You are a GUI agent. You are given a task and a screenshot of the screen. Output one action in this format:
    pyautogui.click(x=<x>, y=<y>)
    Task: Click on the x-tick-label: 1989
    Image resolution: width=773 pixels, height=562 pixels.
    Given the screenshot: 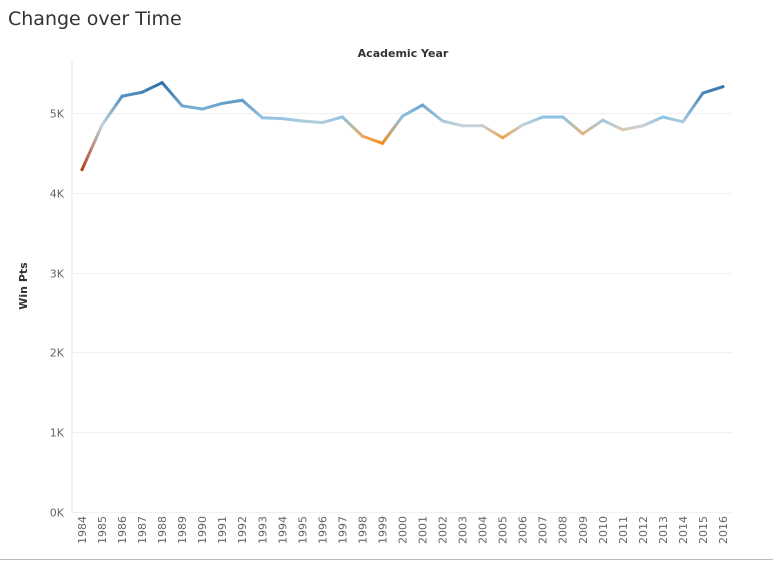 What is the action you would take?
    pyautogui.click(x=182, y=530)
    